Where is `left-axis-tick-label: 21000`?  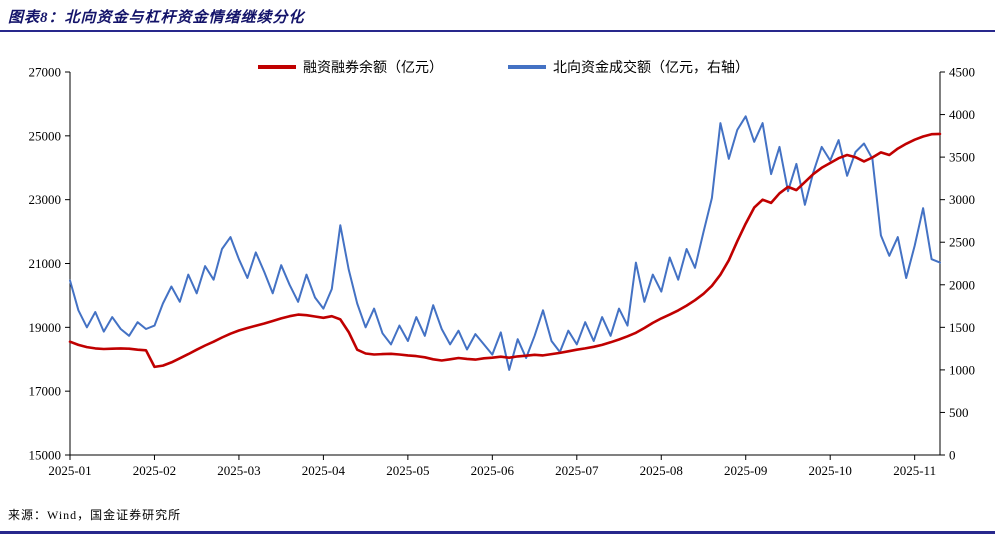
left-axis-tick-label: 21000 is located at coordinates (45, 263).